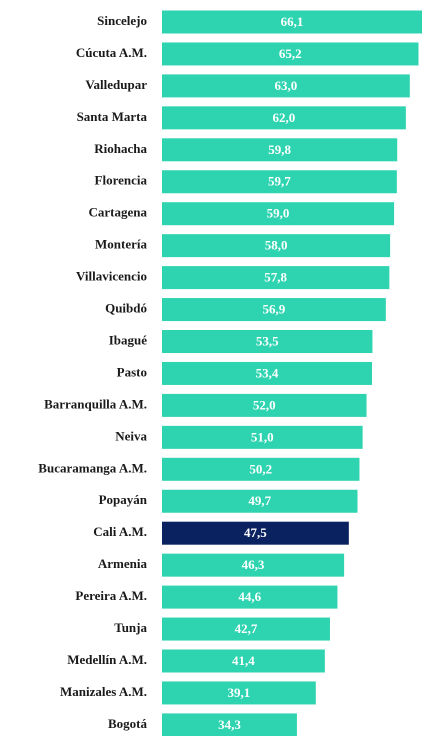 The image size is (422, 736). I want to click on category-label: Montería, so click(121, 244).